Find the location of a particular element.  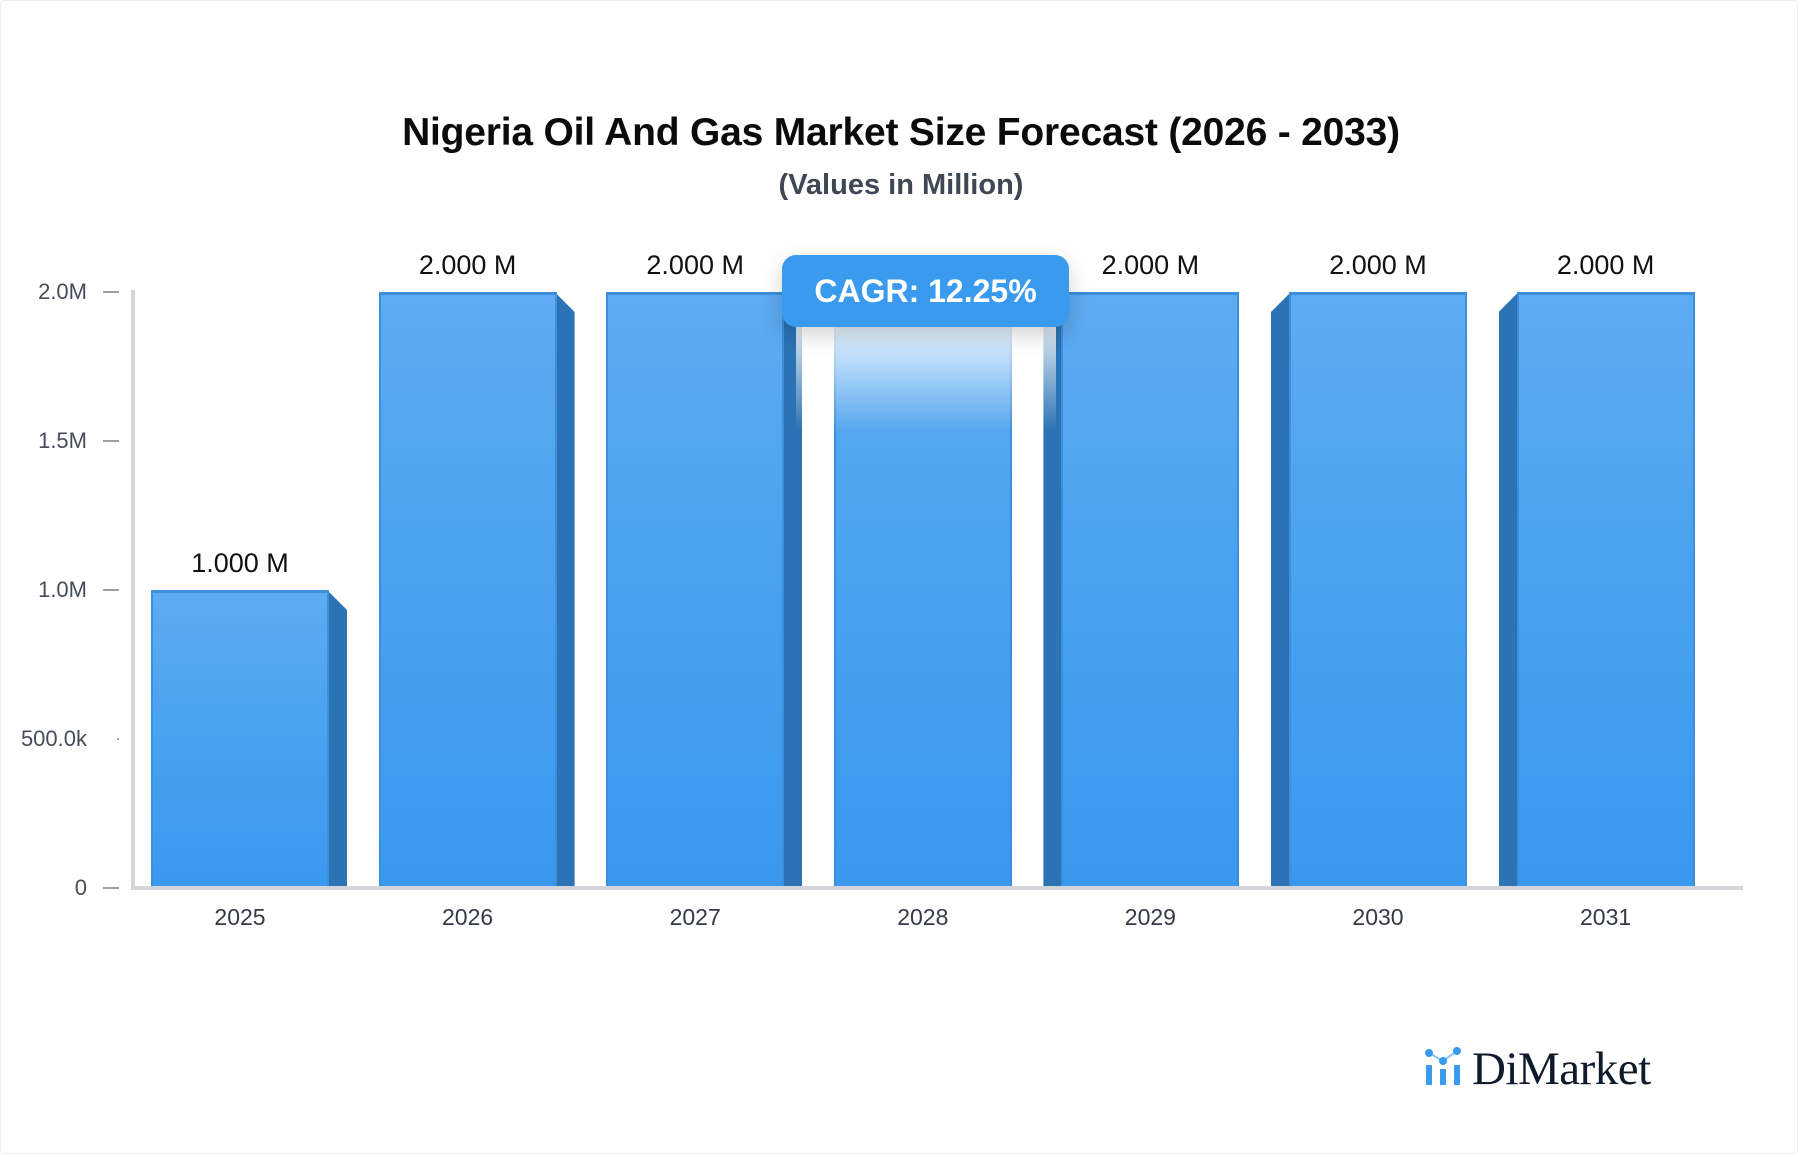

bar-2029: 2.000 M is located at coordinates (1141, 444).